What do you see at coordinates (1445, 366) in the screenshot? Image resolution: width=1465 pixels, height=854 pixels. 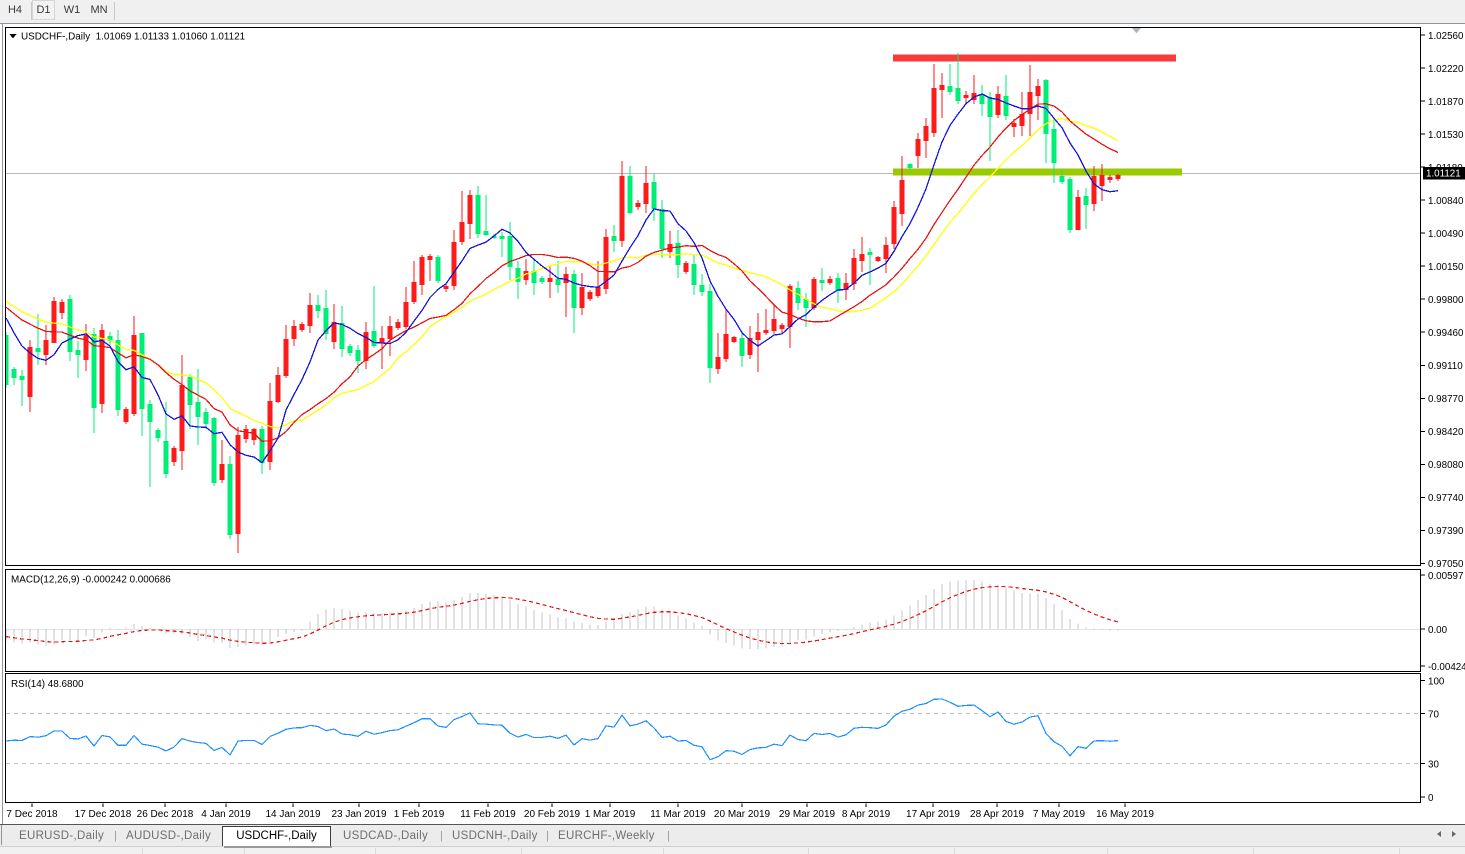 I see `svg-text: 0.99110` at bounding box center [1445, 366].